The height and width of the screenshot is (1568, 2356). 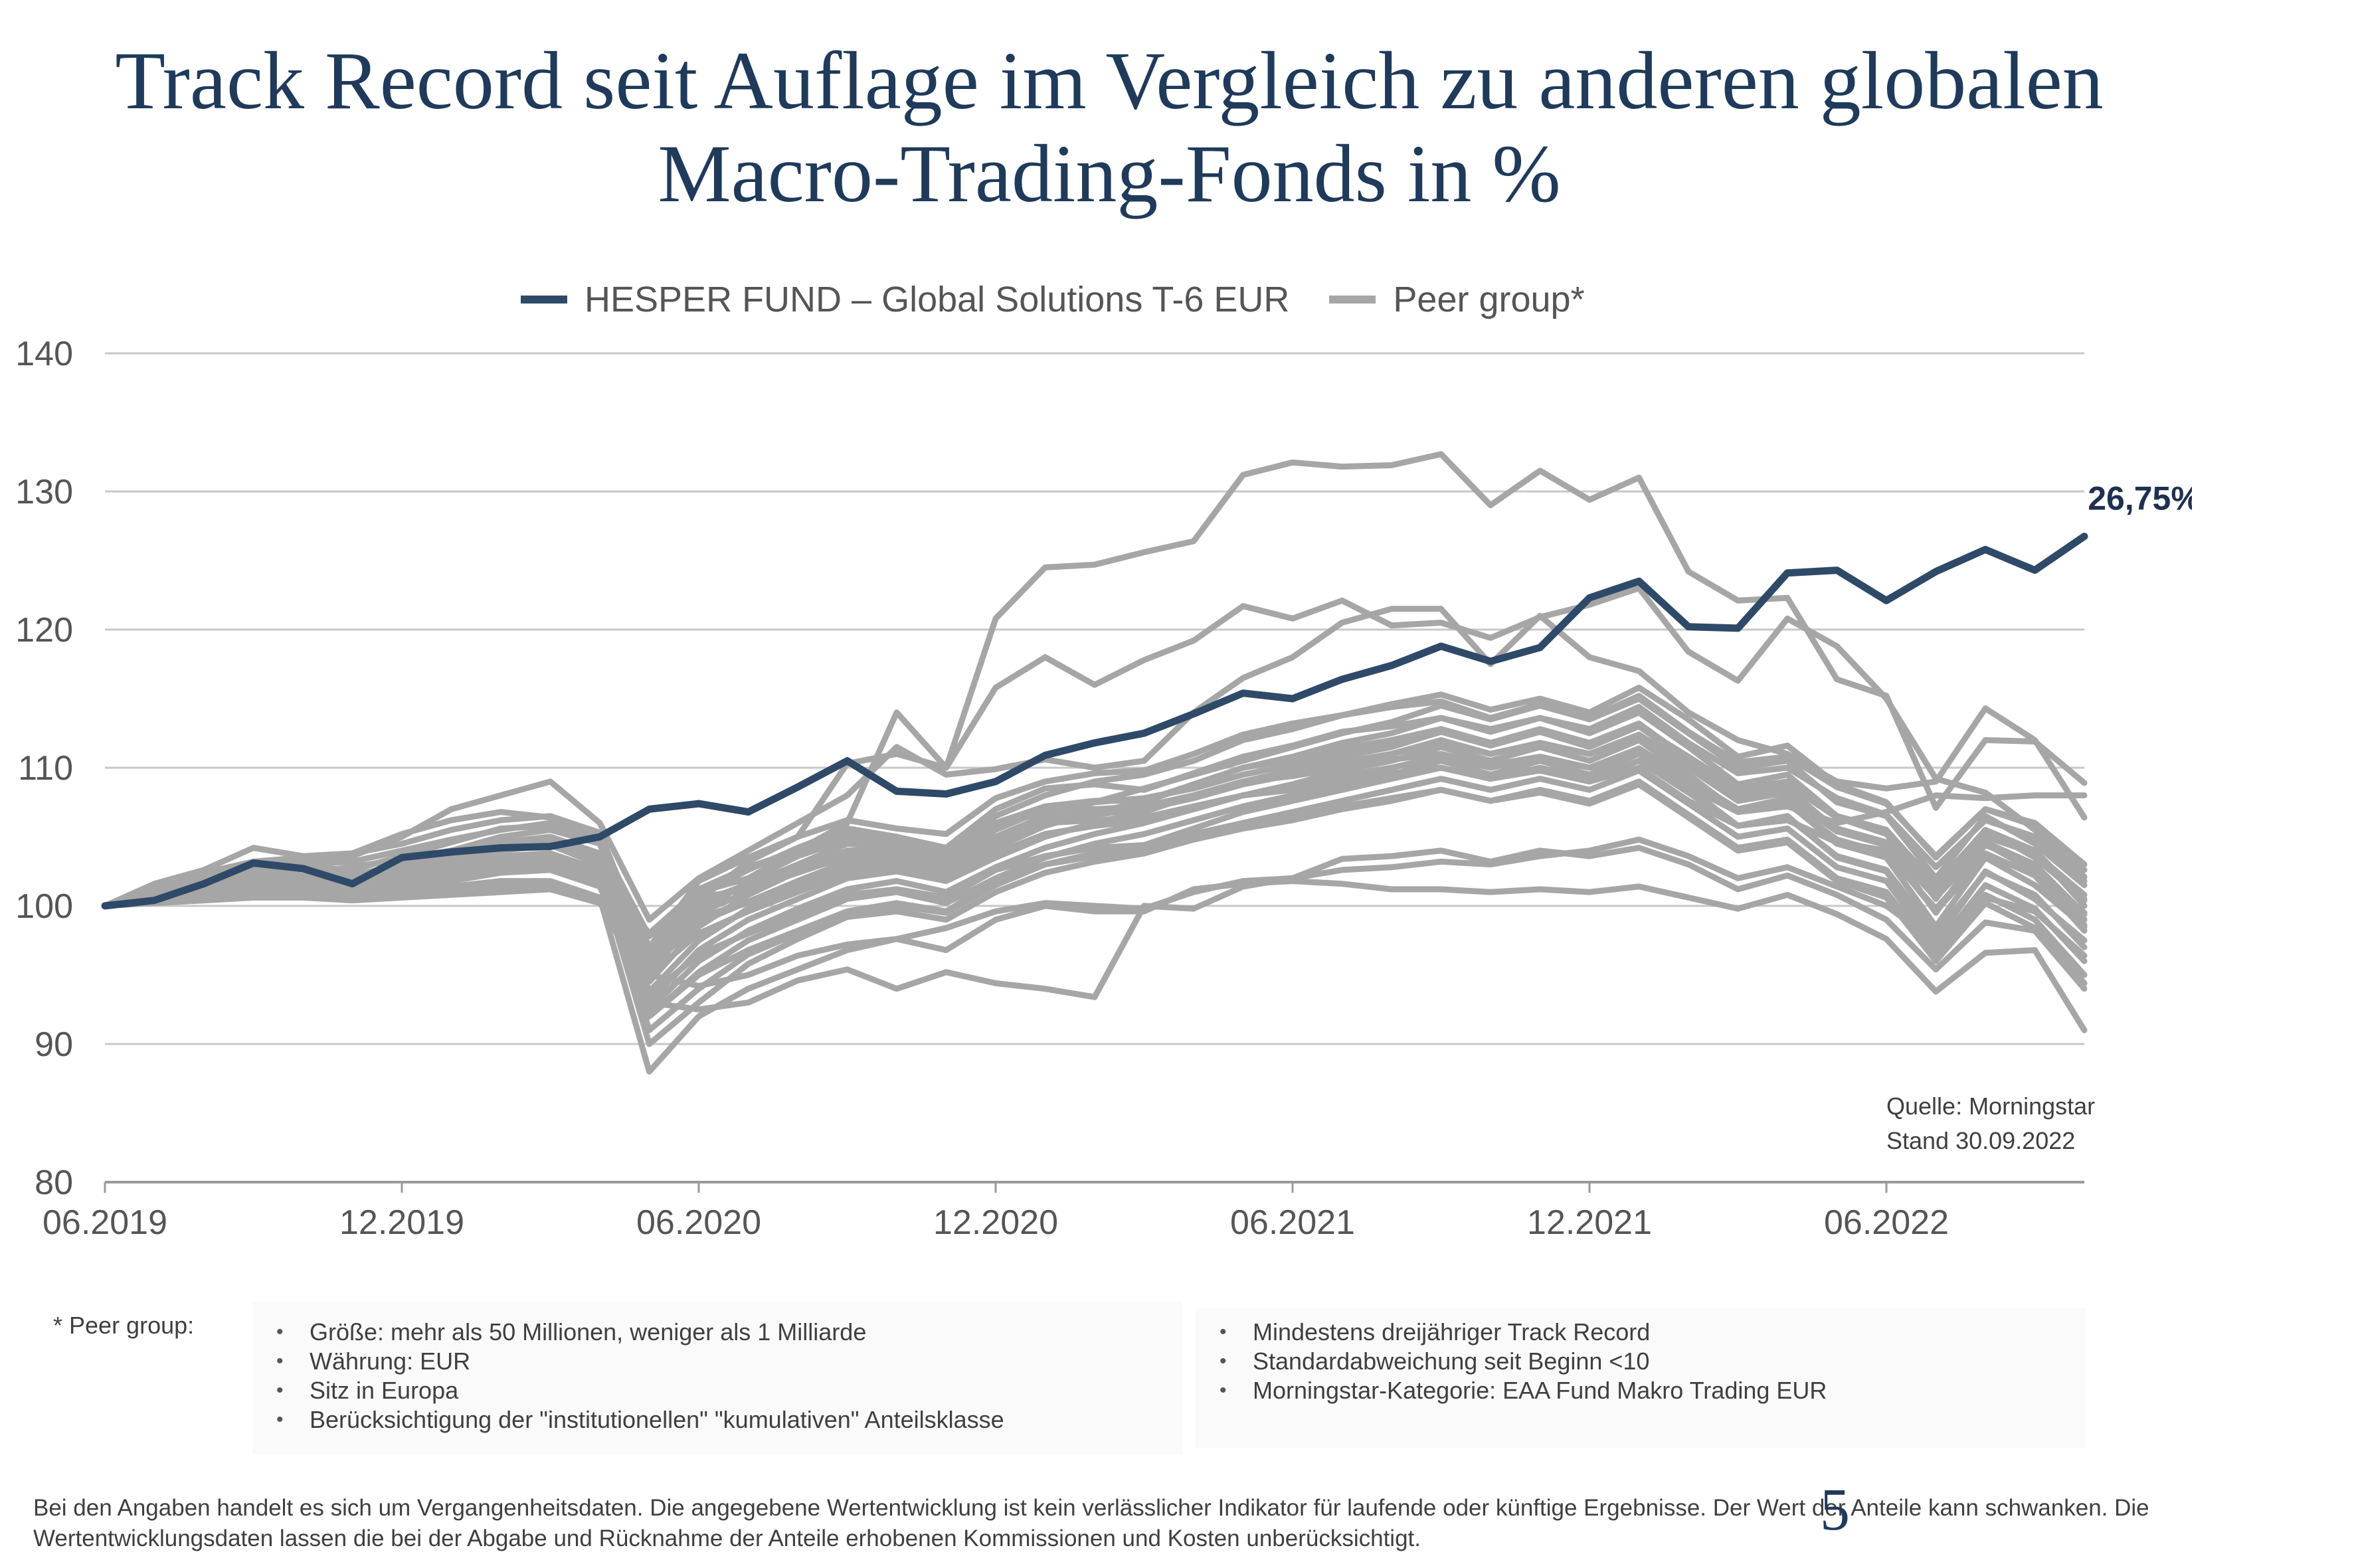 I want to click on criteria-item: Standardabweichung seit Beginn <10, so click(x=1521, y=1362).